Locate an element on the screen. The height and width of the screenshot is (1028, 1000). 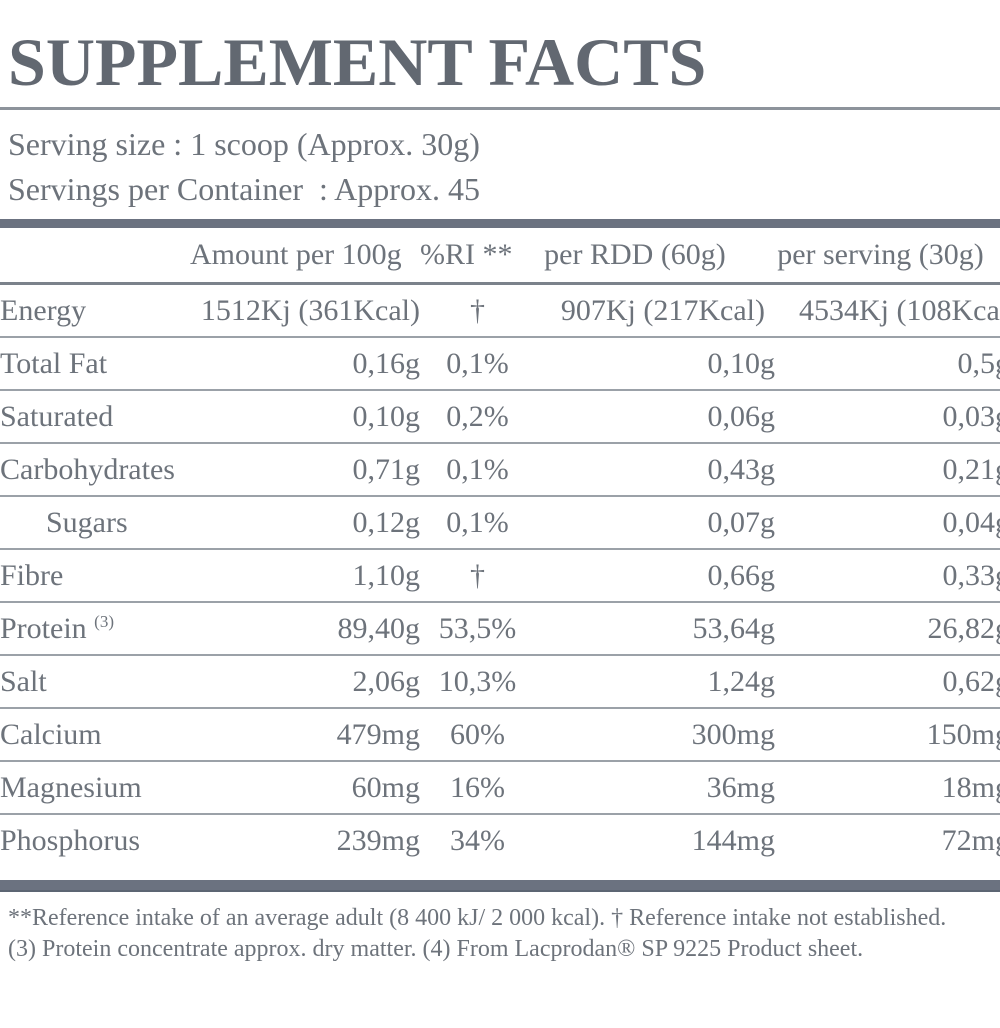
ri-percent-value: 34% is located at coordinates (477, 839).